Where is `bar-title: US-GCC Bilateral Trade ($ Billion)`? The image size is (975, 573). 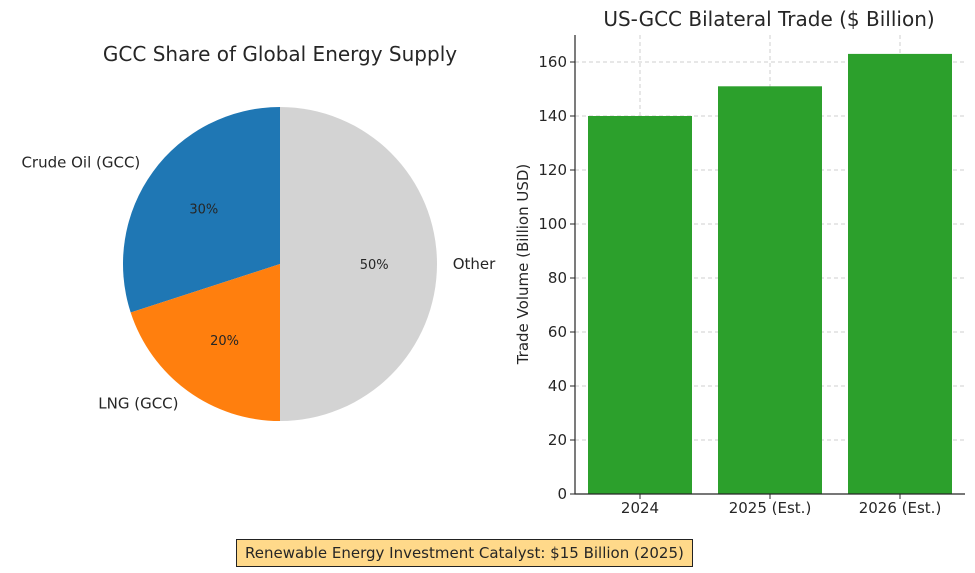
bar-title: US-GCC Bilateral Trade ($ Billion) is located at coordinates (768, 19).